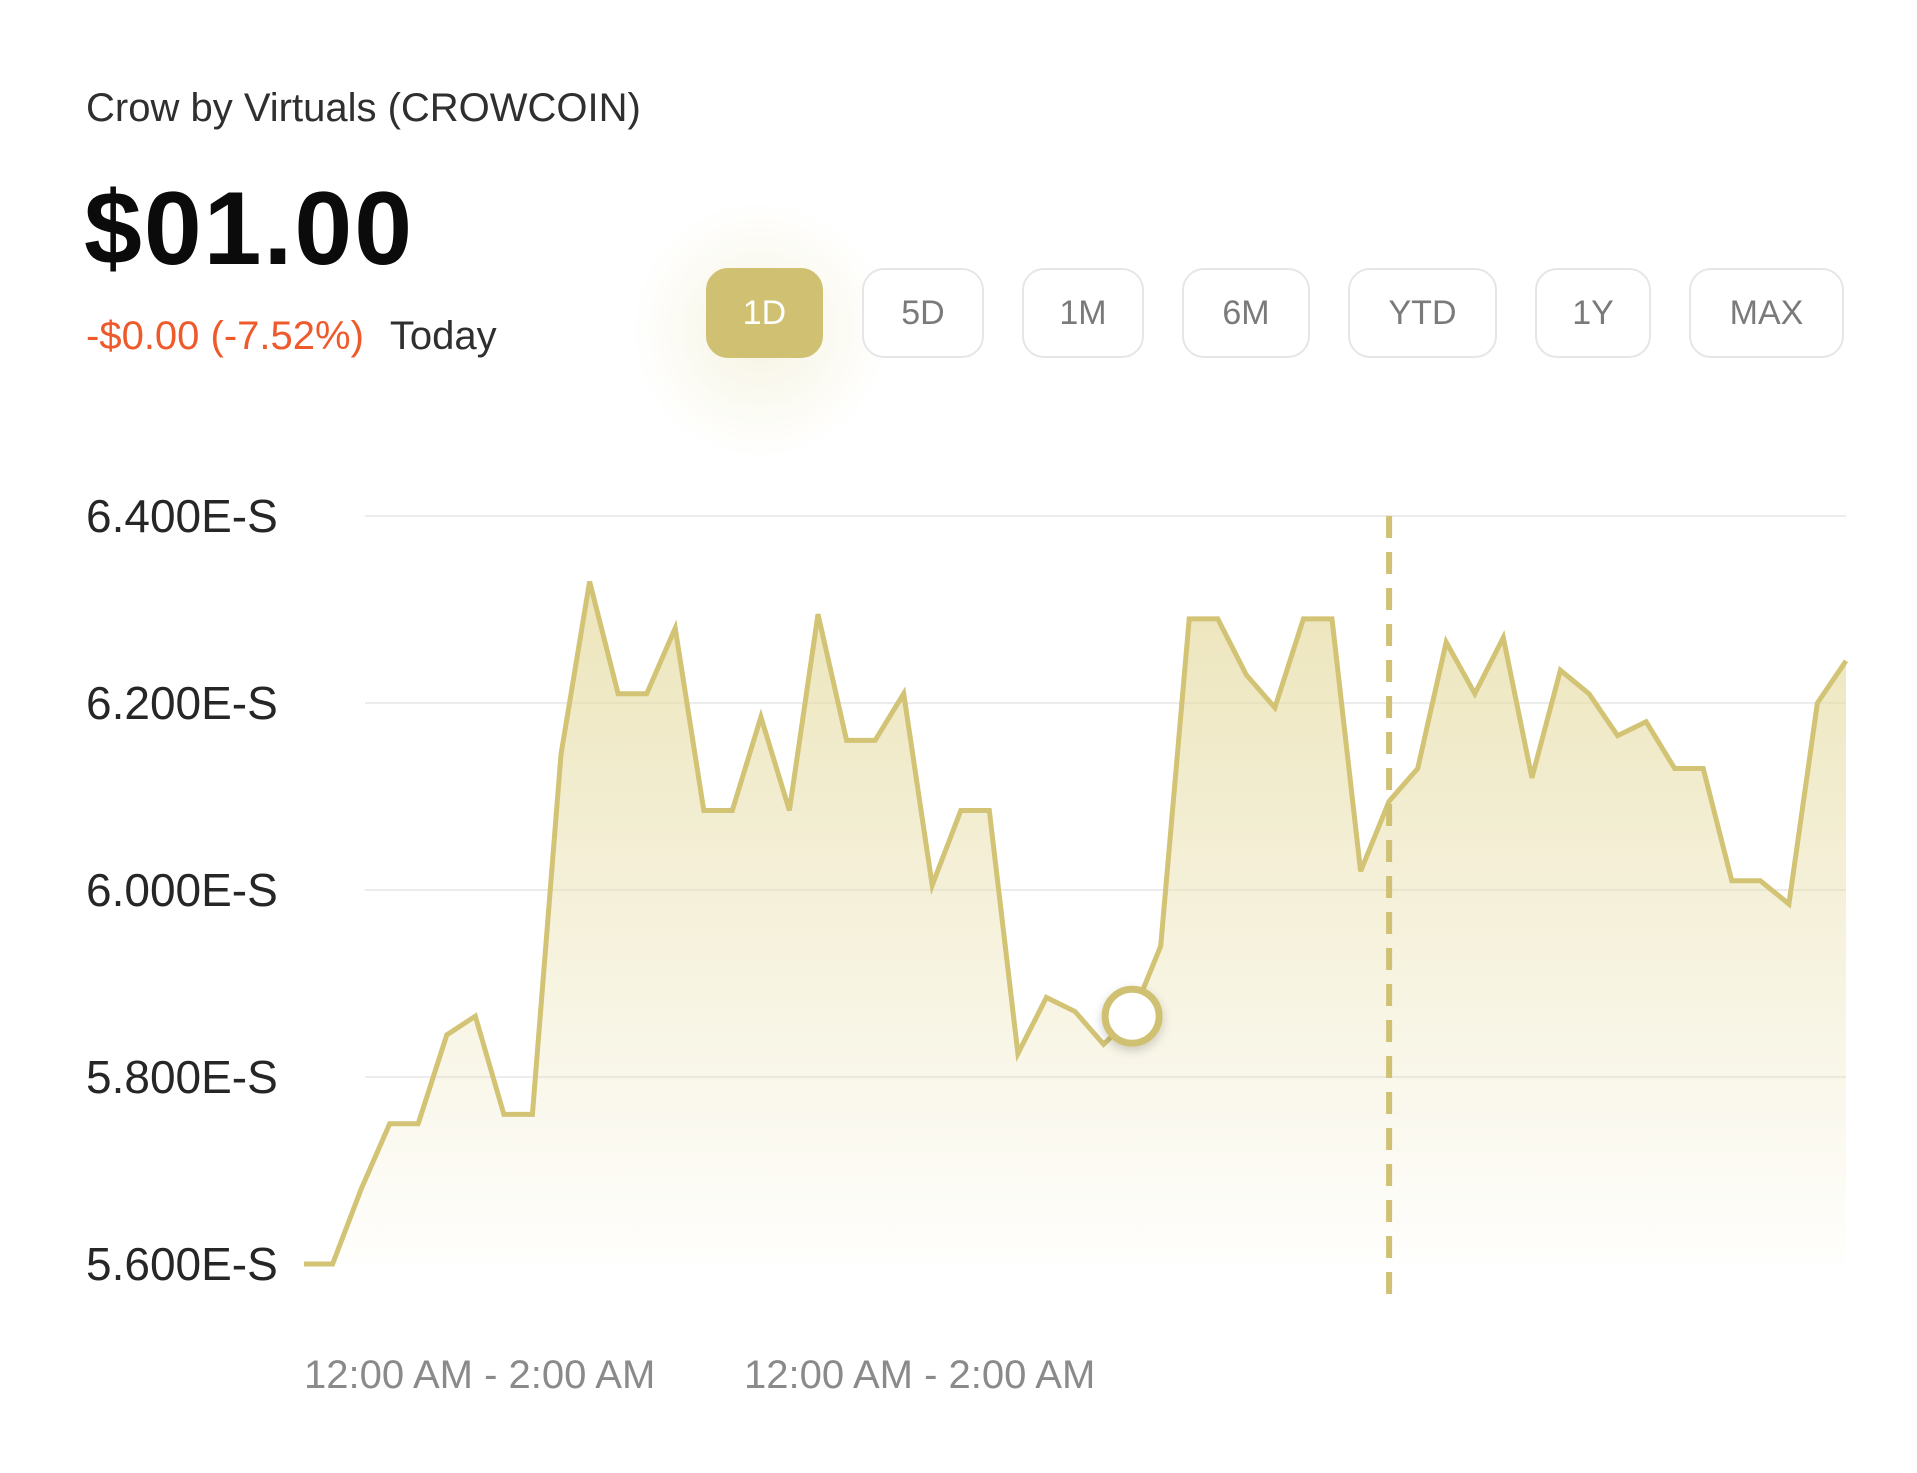 The image size is (1917, 1473). Describe the element at coordinates (764, 313) in the screenshot. I see `range-button-1d: 1D` at that location.